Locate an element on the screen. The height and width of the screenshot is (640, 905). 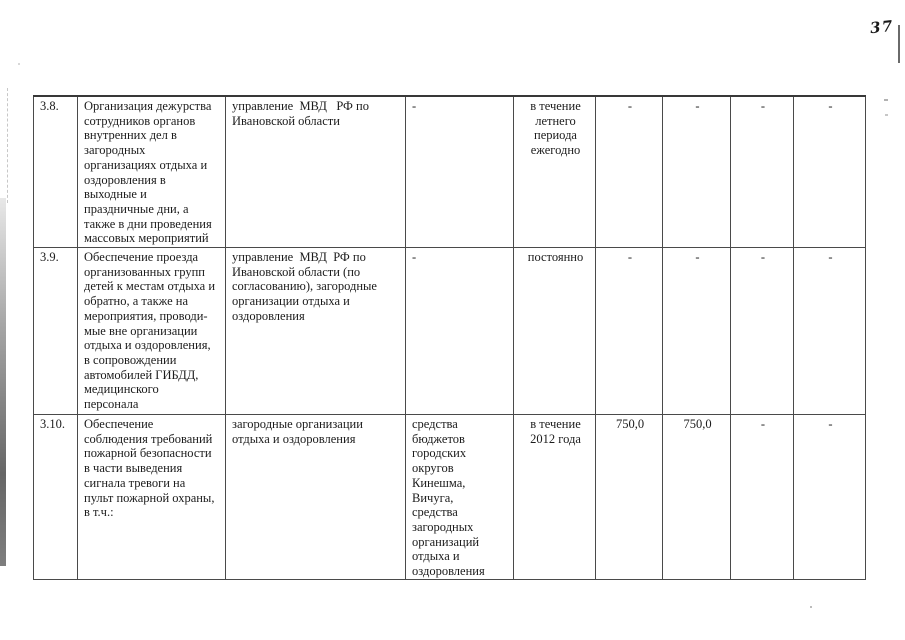
handwritten-page-number: 37 is located at coordinates (882, 27).